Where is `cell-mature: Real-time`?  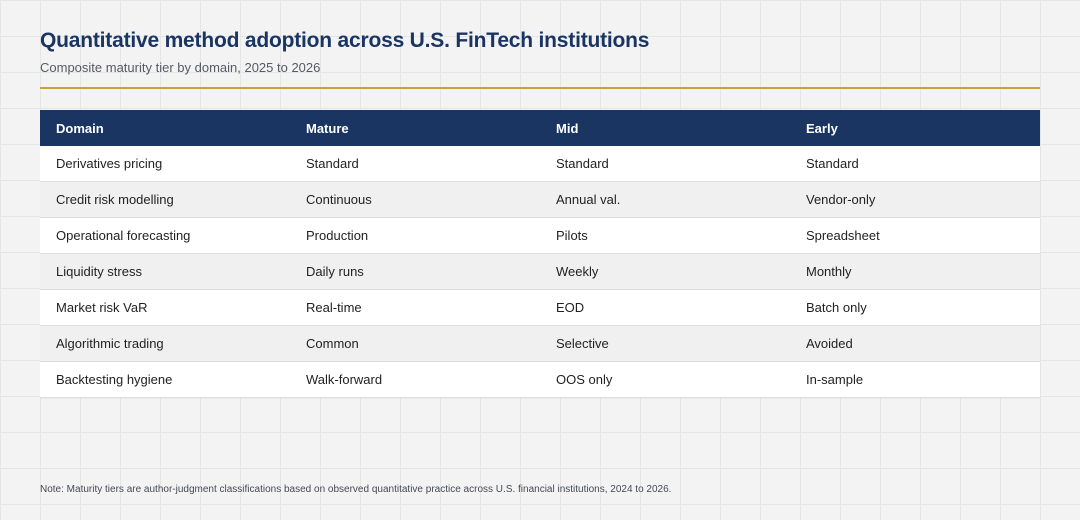
cell-mature: Real-time is located at coordinates (415, 307).